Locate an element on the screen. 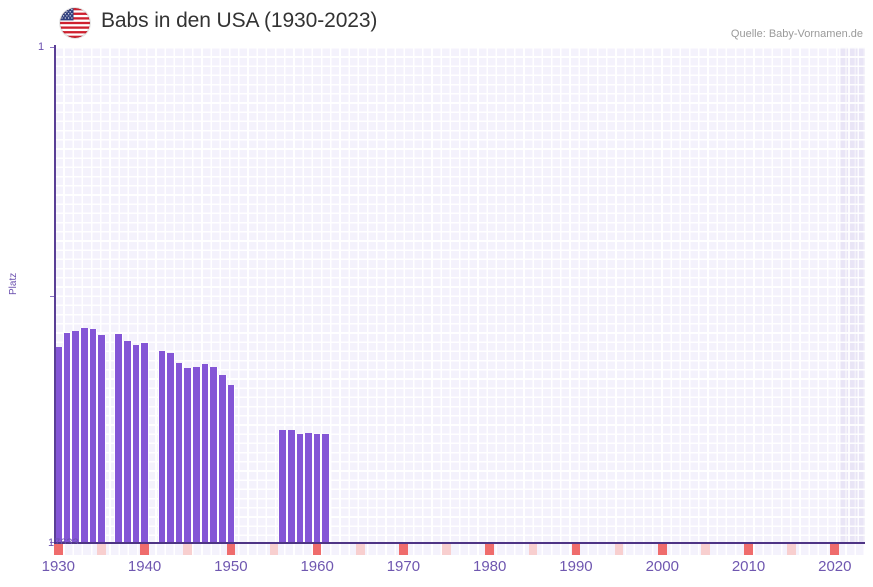 Image resolution: width=873 pixels, height=587 pixels. x-axis-tick-strip is located at coordinates (459, 549).